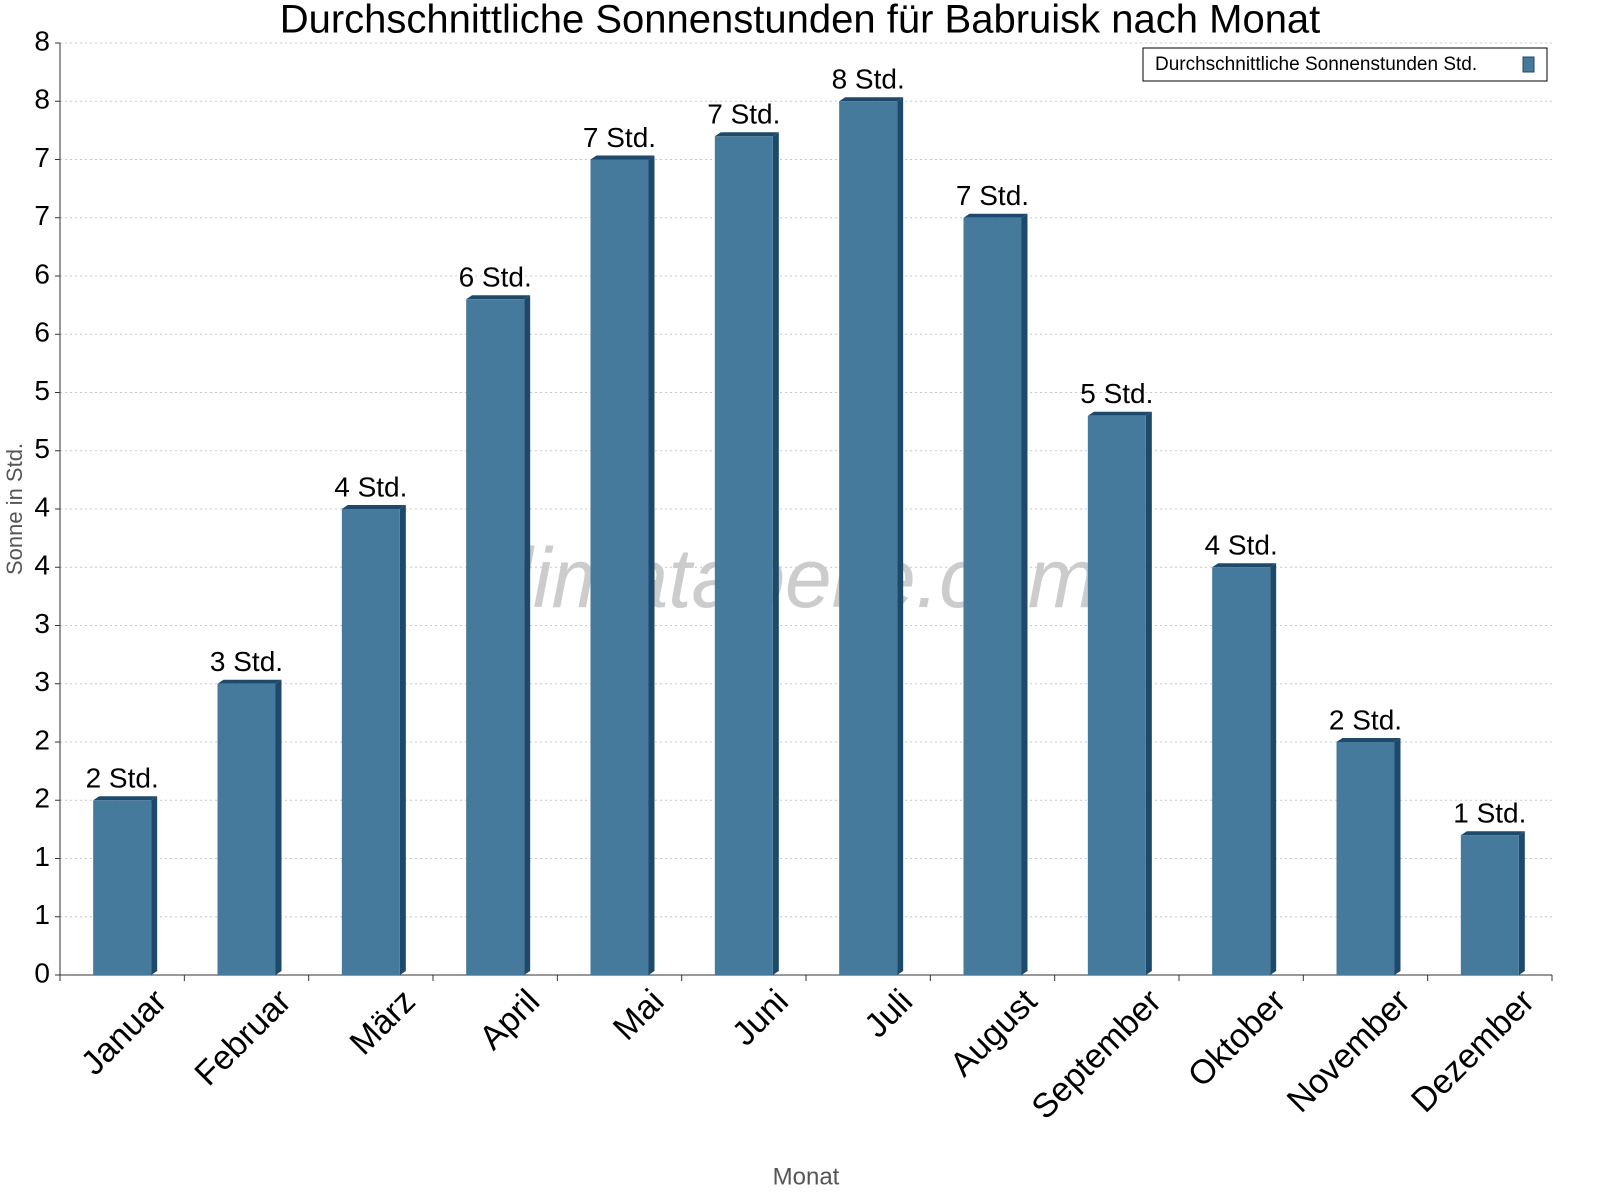  What do you see at coordinates (868, 79) in the screenshot?
I see `data-label: 8 Std.` at bounding box center [868, 79].